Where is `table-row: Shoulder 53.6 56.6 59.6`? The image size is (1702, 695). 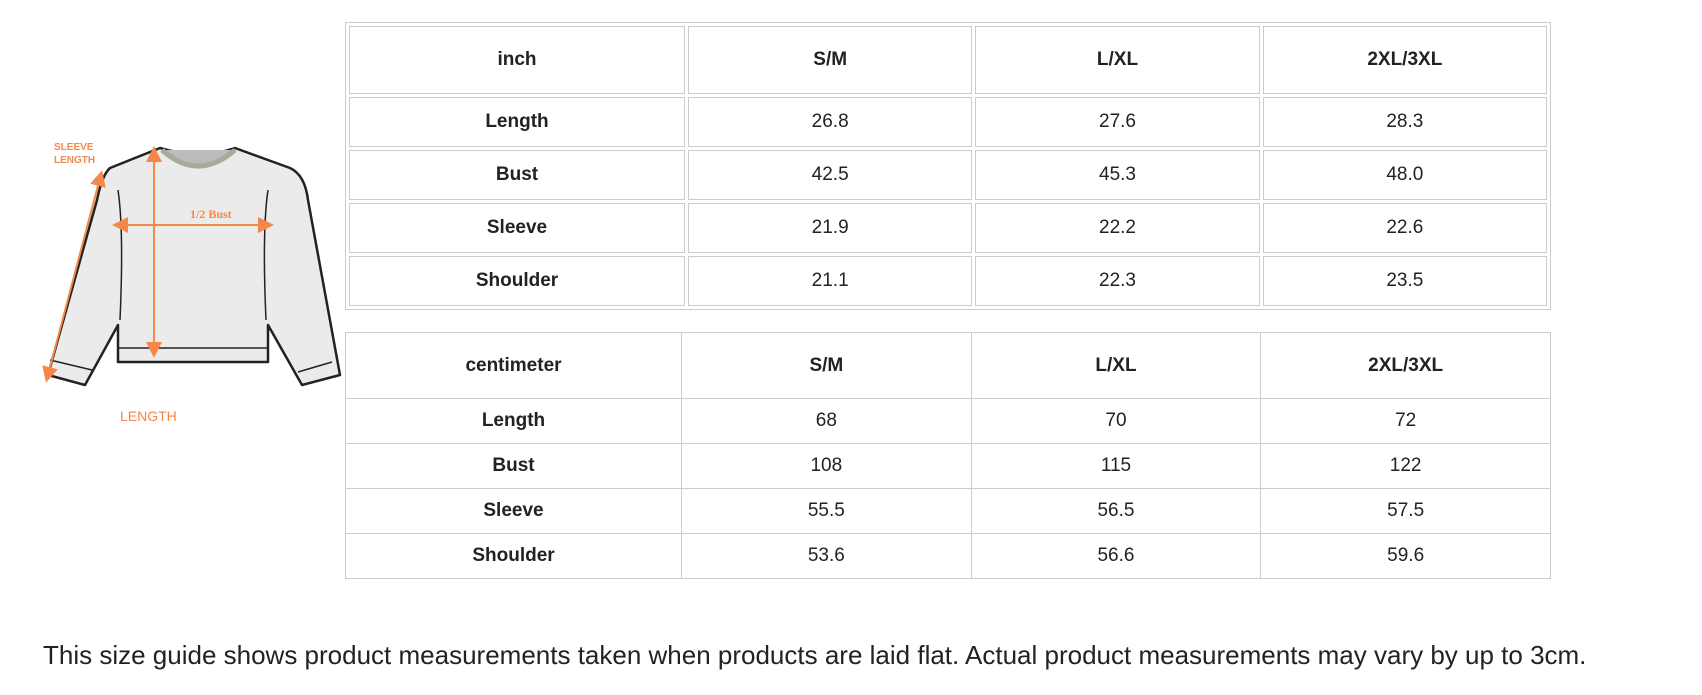
table-row: Shoulder 53.6 56.6 59.6 is located at coordinates (948, 556).